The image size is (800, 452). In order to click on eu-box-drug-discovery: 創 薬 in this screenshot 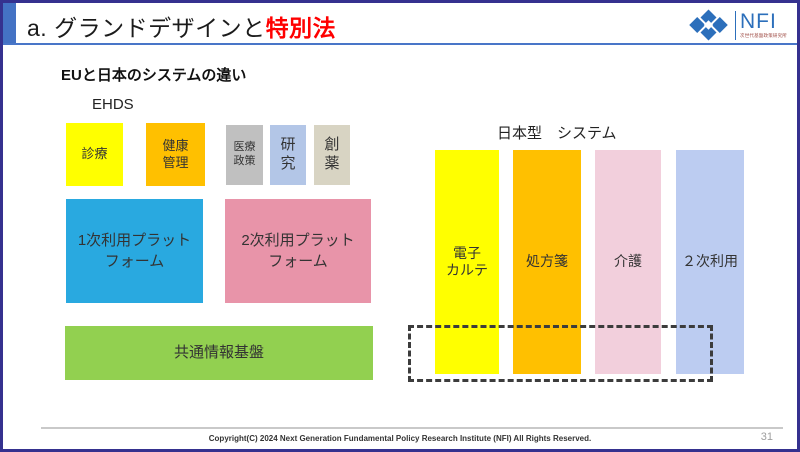, I will do `click(332, 155)`.